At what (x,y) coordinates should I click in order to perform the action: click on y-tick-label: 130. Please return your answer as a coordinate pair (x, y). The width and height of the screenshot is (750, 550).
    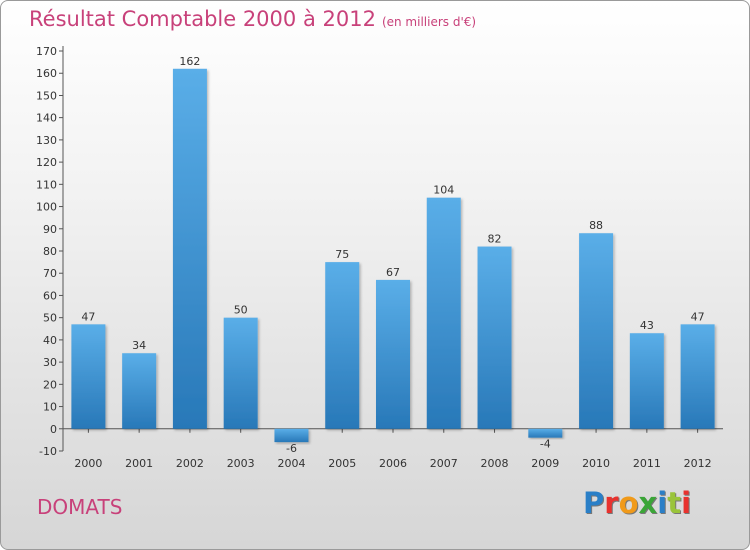
    Looking at the image, I should click on (46, 140).